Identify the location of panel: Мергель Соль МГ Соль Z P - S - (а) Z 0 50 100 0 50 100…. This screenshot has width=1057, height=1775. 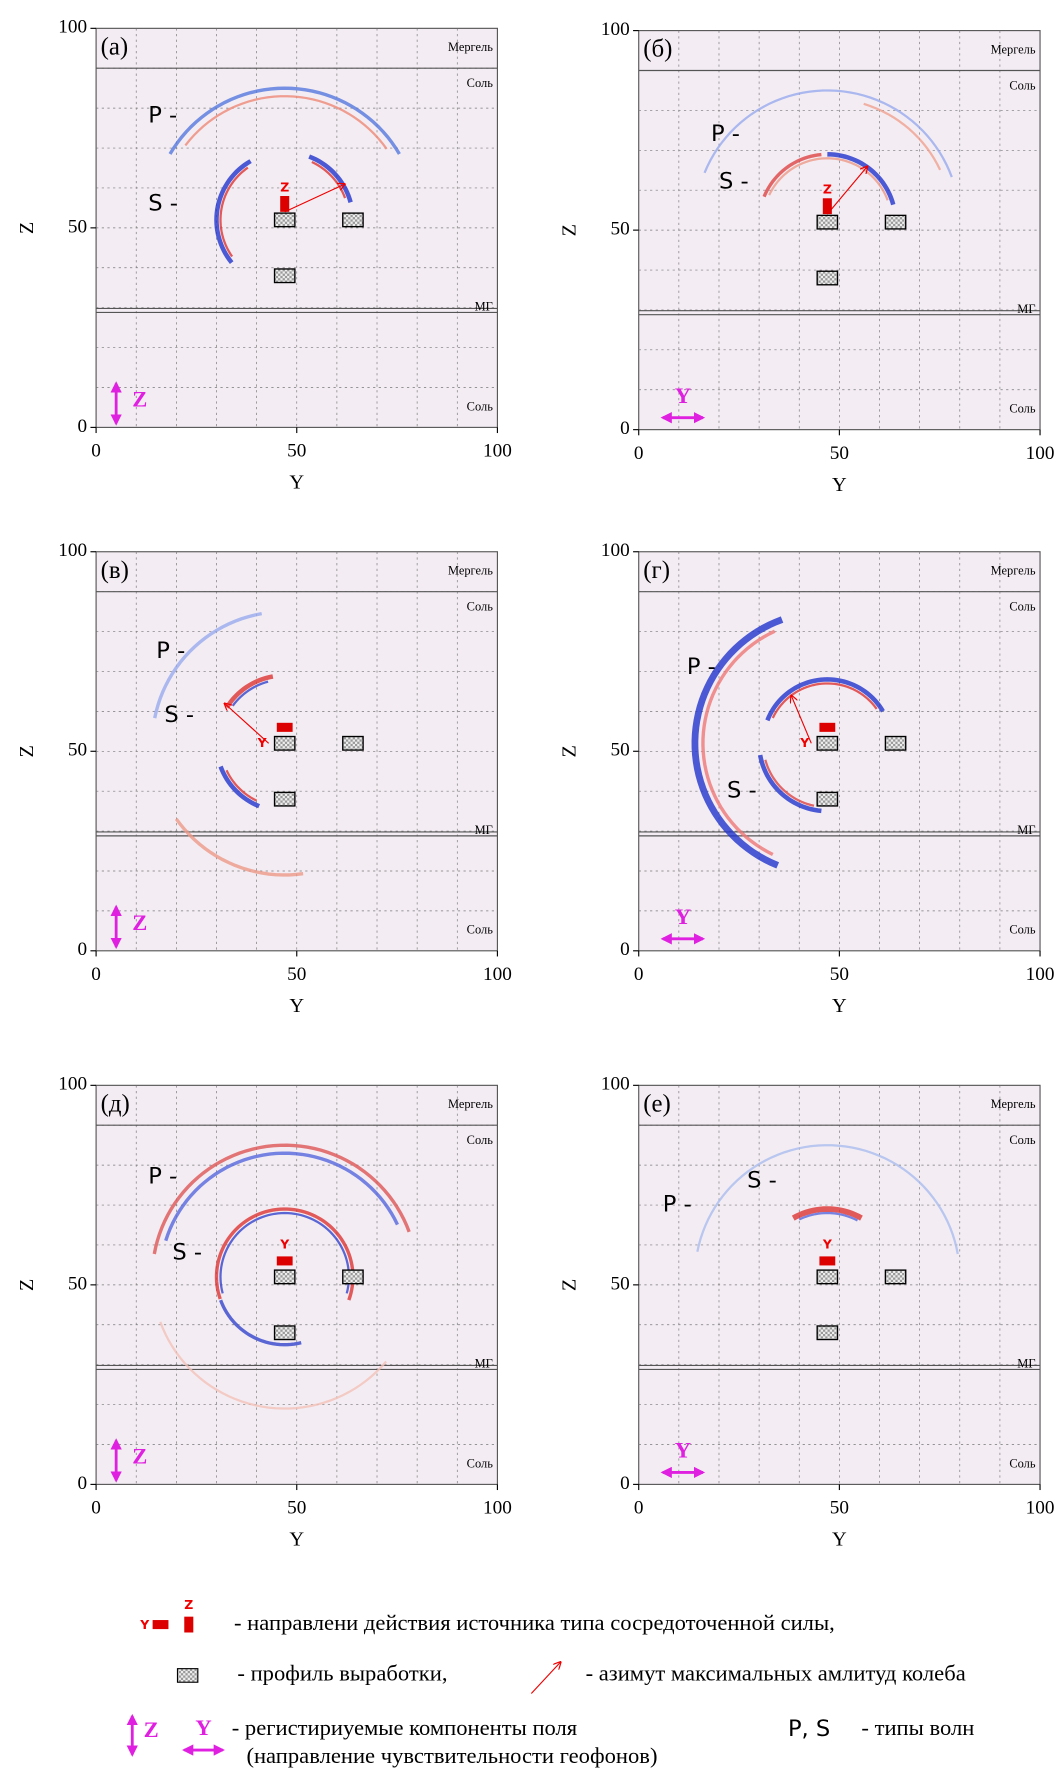
(264, 255).